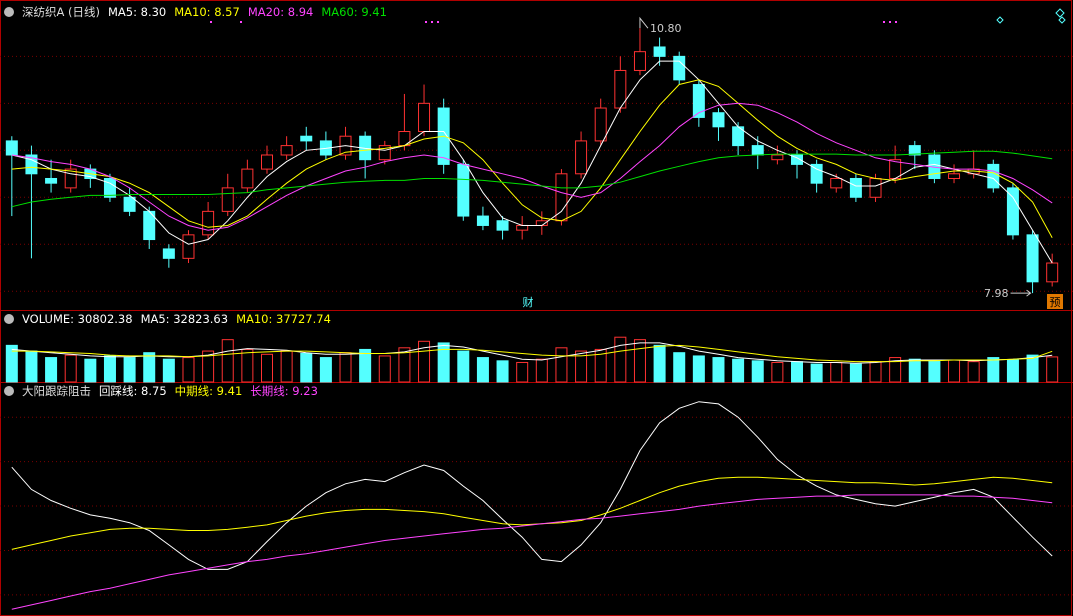 The image size is (1073, 616). I want to click on legend-entry: 长期线: 9.23, so click(284, 391).